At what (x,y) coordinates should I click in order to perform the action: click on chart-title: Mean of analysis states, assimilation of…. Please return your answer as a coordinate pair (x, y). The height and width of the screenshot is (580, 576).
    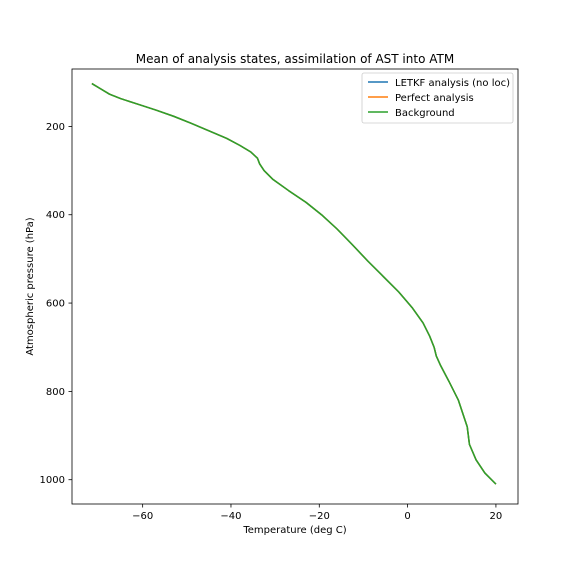
    Looking at the image, I should click on (295, 59).